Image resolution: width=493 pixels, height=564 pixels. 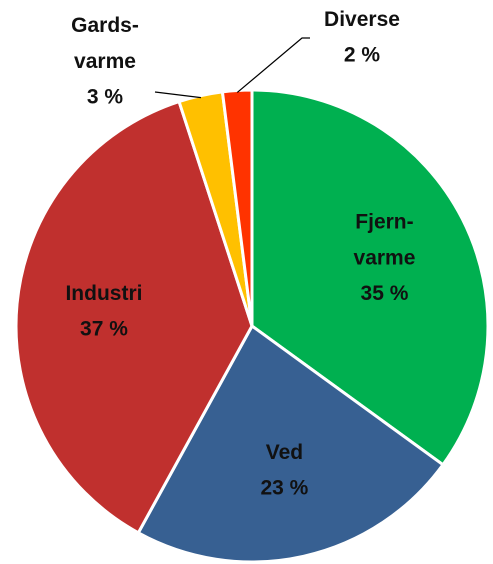 What do you see at coordinates (385, 239) in the screenshot?
I see `slice-label: Fjern-varme` at bounding box center [385, 239].